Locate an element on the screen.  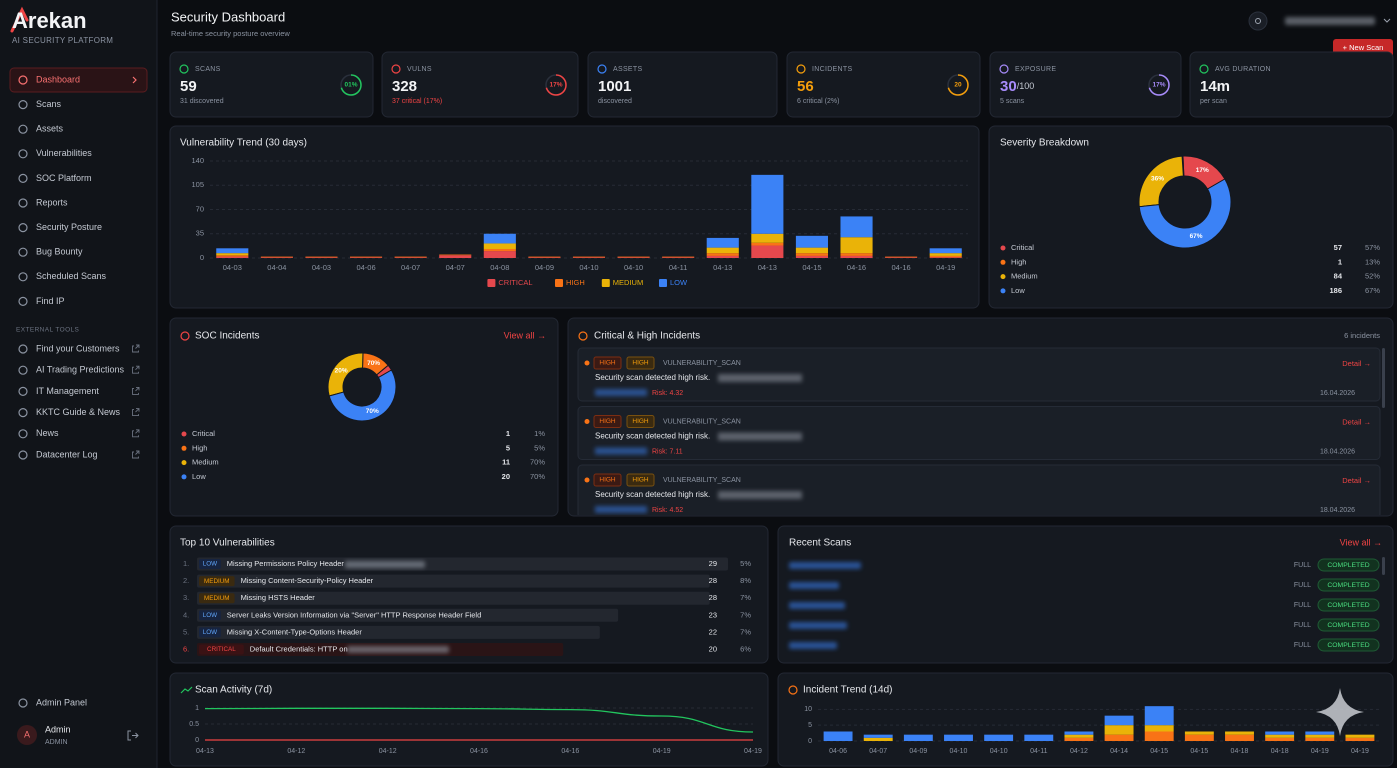
nav-item: Vulnerabilities is located at coordinates (64, 153).